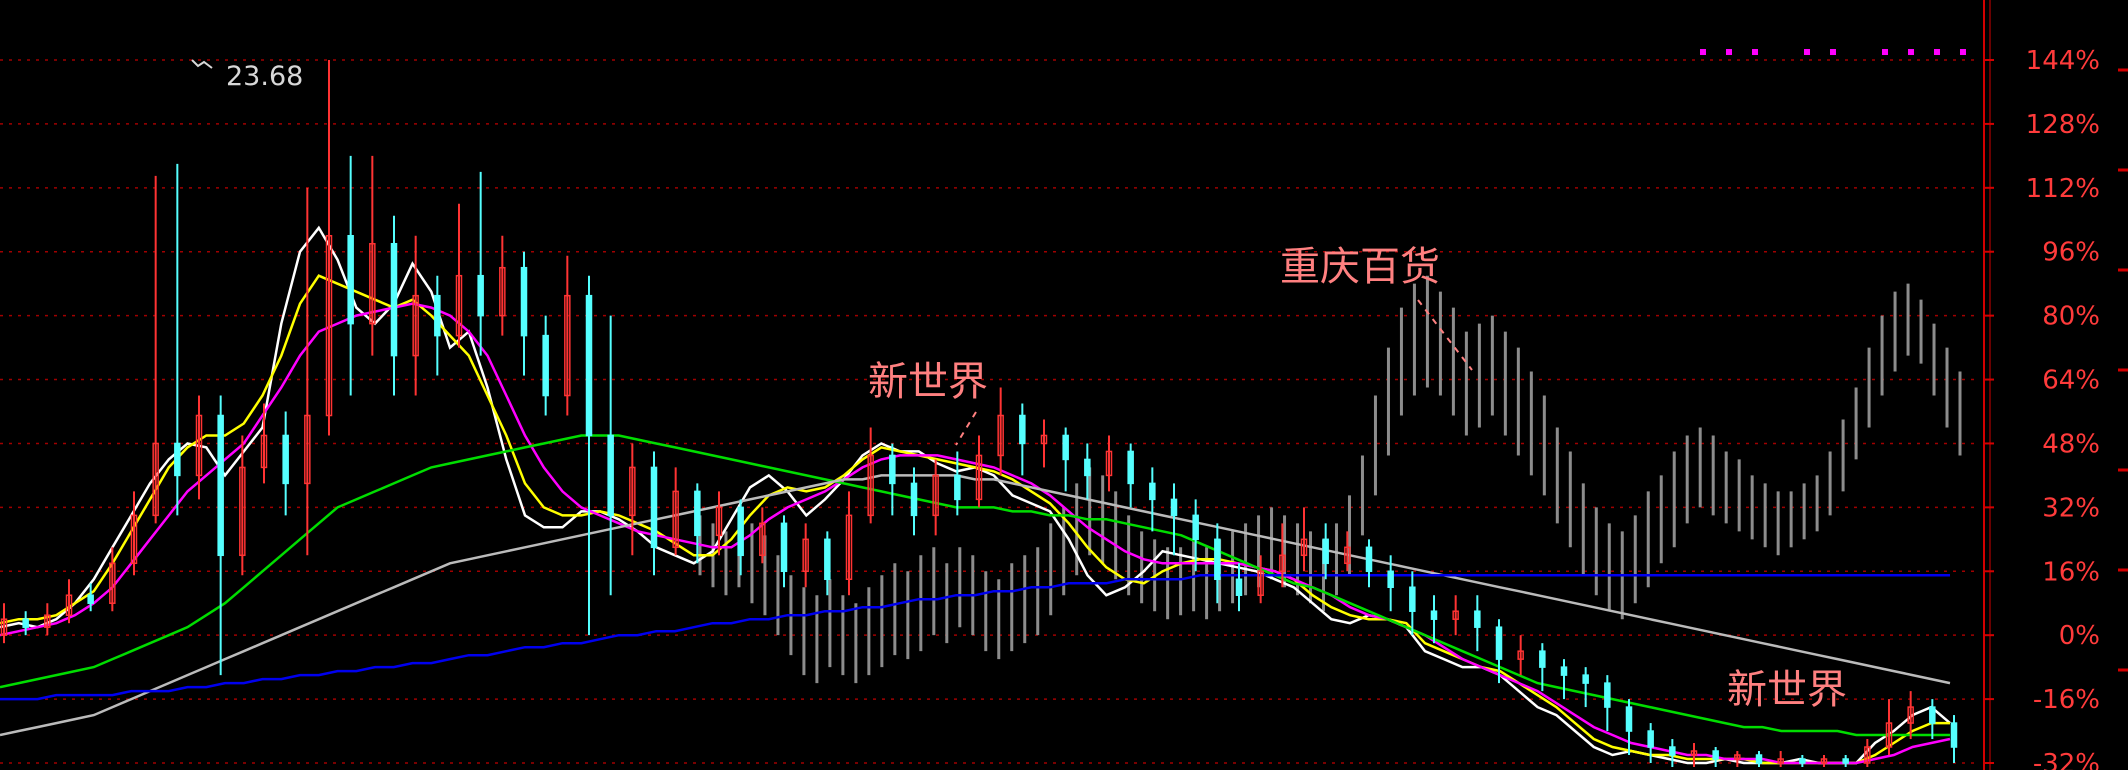 This screenshot has height=770, width=2128. I want to click on y-tick-label: 16%, so click(2071, 572).